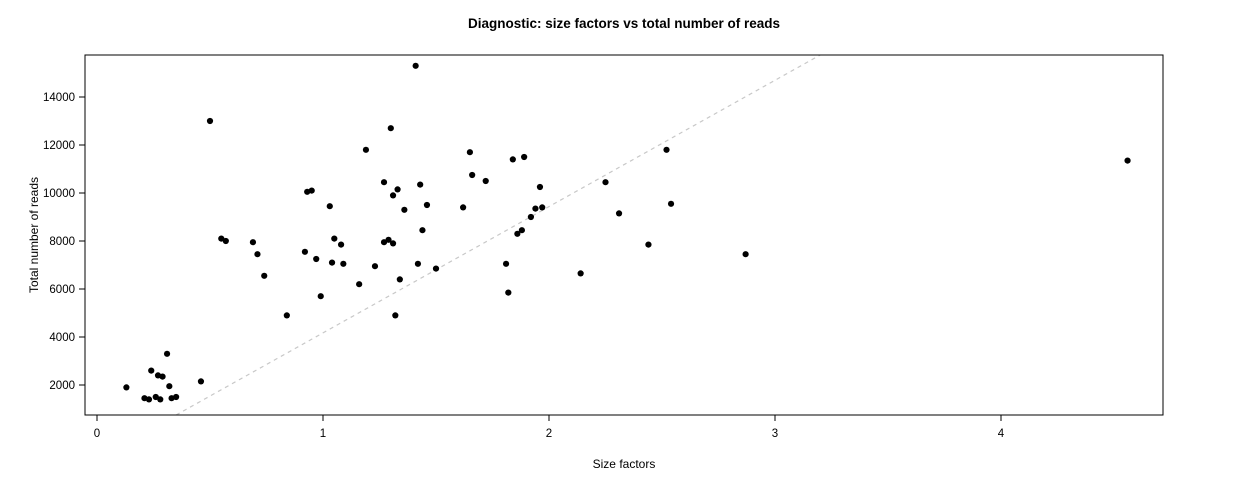  I want to click on y-tick-label: 12000, so click(59, 146).